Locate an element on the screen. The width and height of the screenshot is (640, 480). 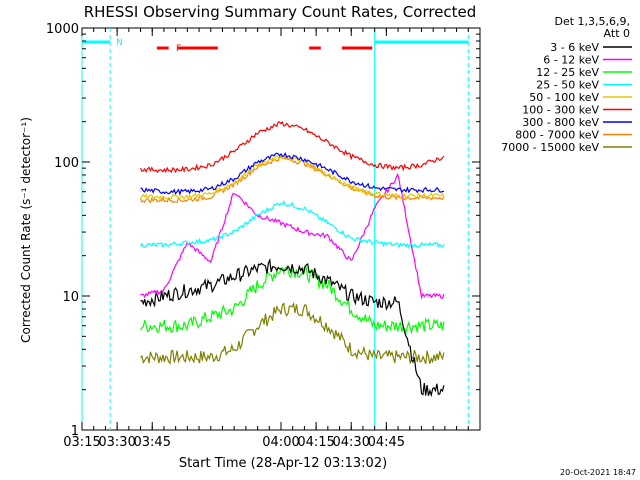
legend-entry-label: 800 - 7000 keV is located at coordinates (557, 135).